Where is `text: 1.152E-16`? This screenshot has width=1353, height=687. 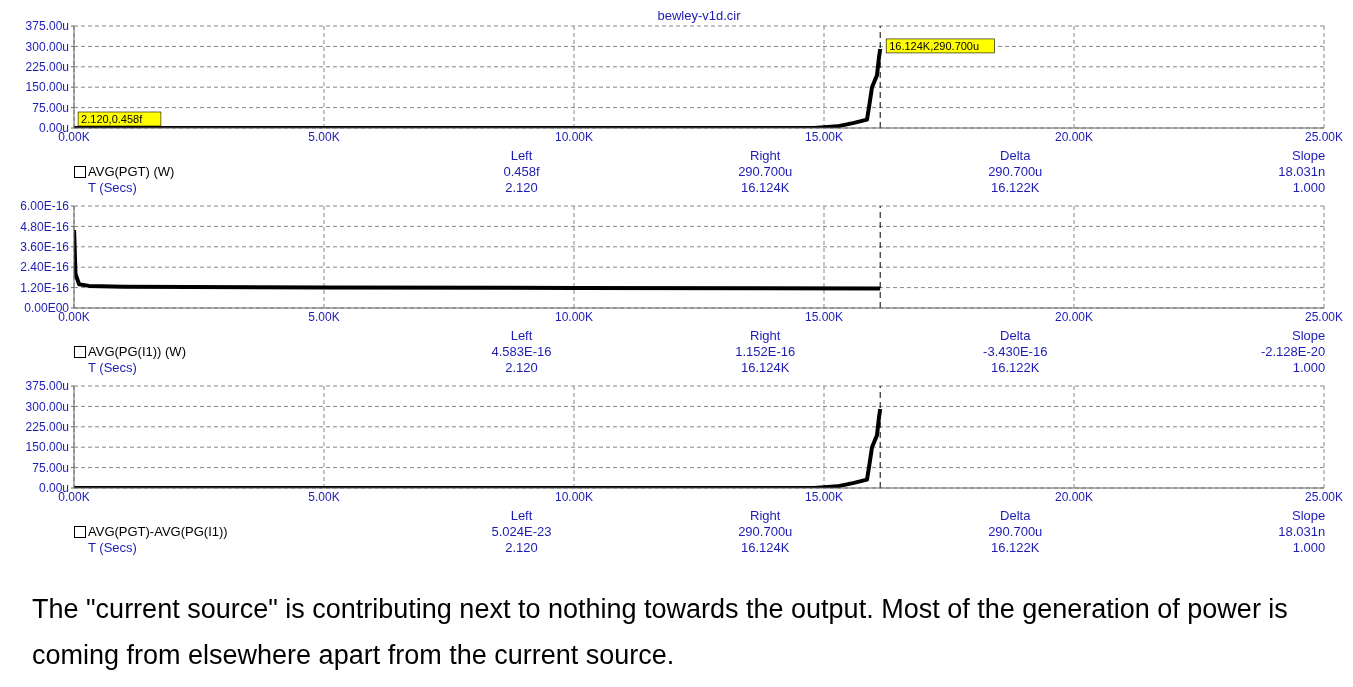
text: 1.152E-16 is located at coordinates (765, 351).